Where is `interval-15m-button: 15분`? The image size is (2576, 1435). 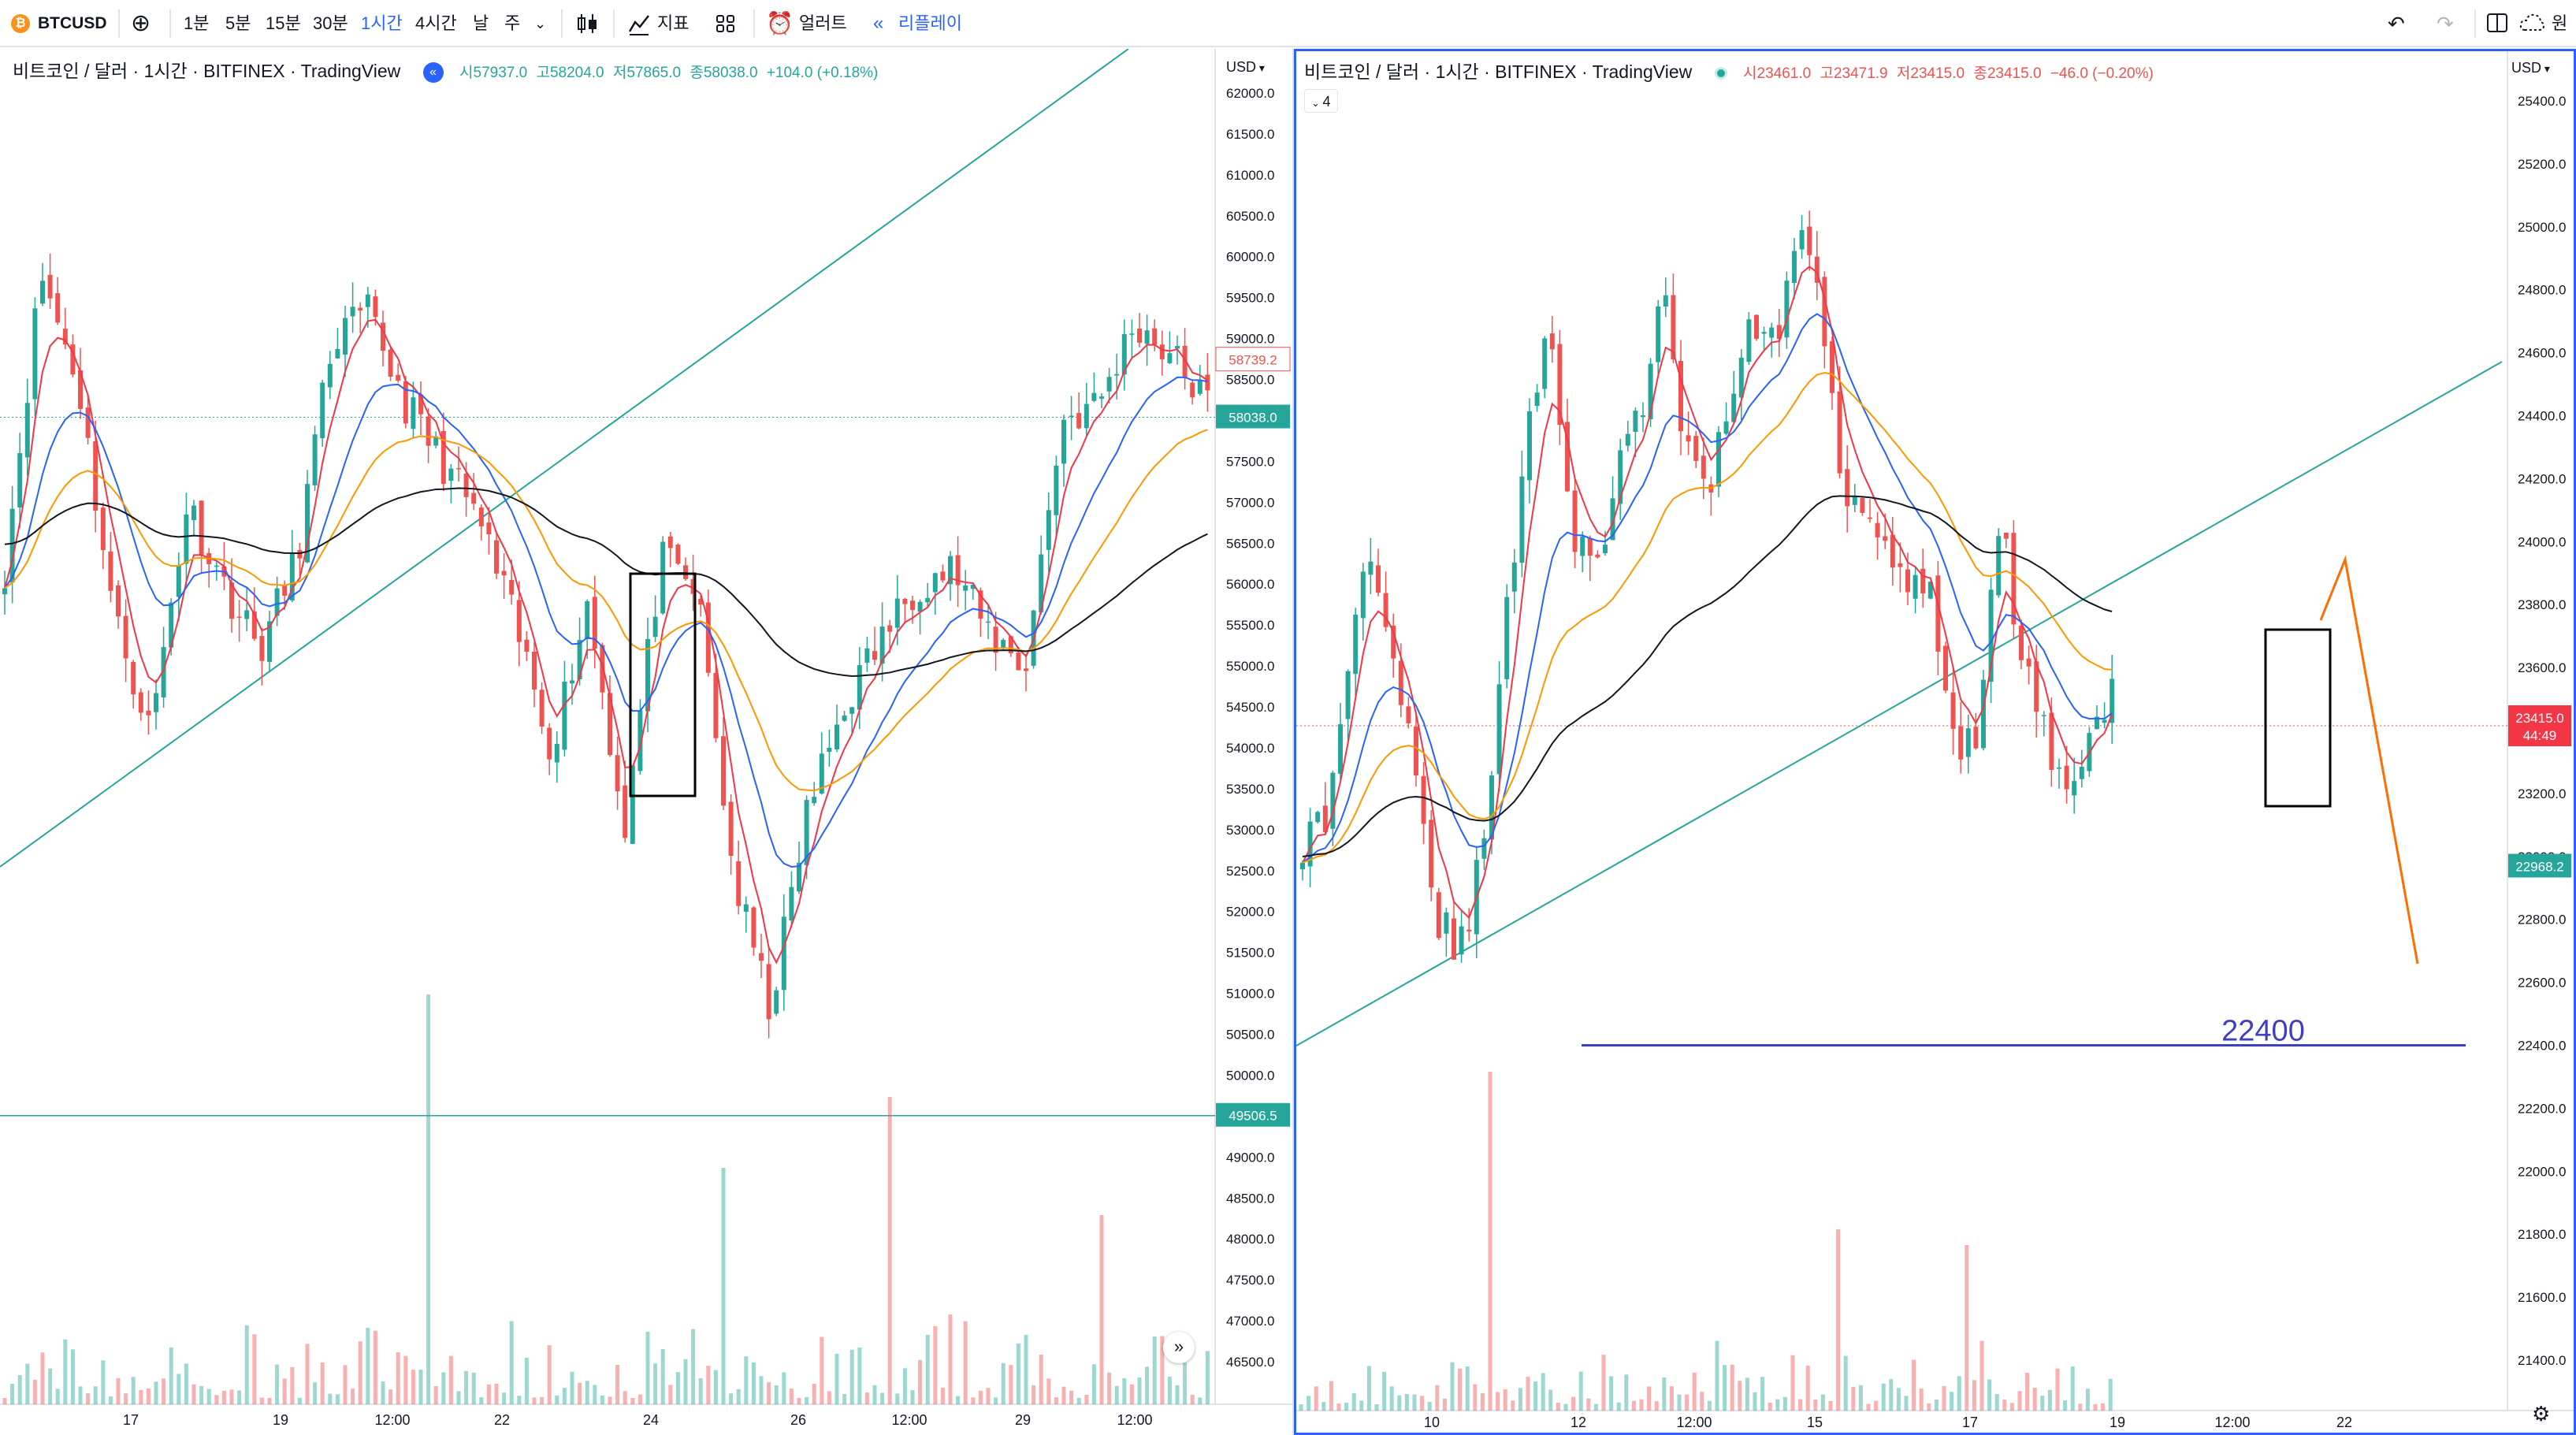
interval-15m-button: 15분 is located at coordinates (283, 23).